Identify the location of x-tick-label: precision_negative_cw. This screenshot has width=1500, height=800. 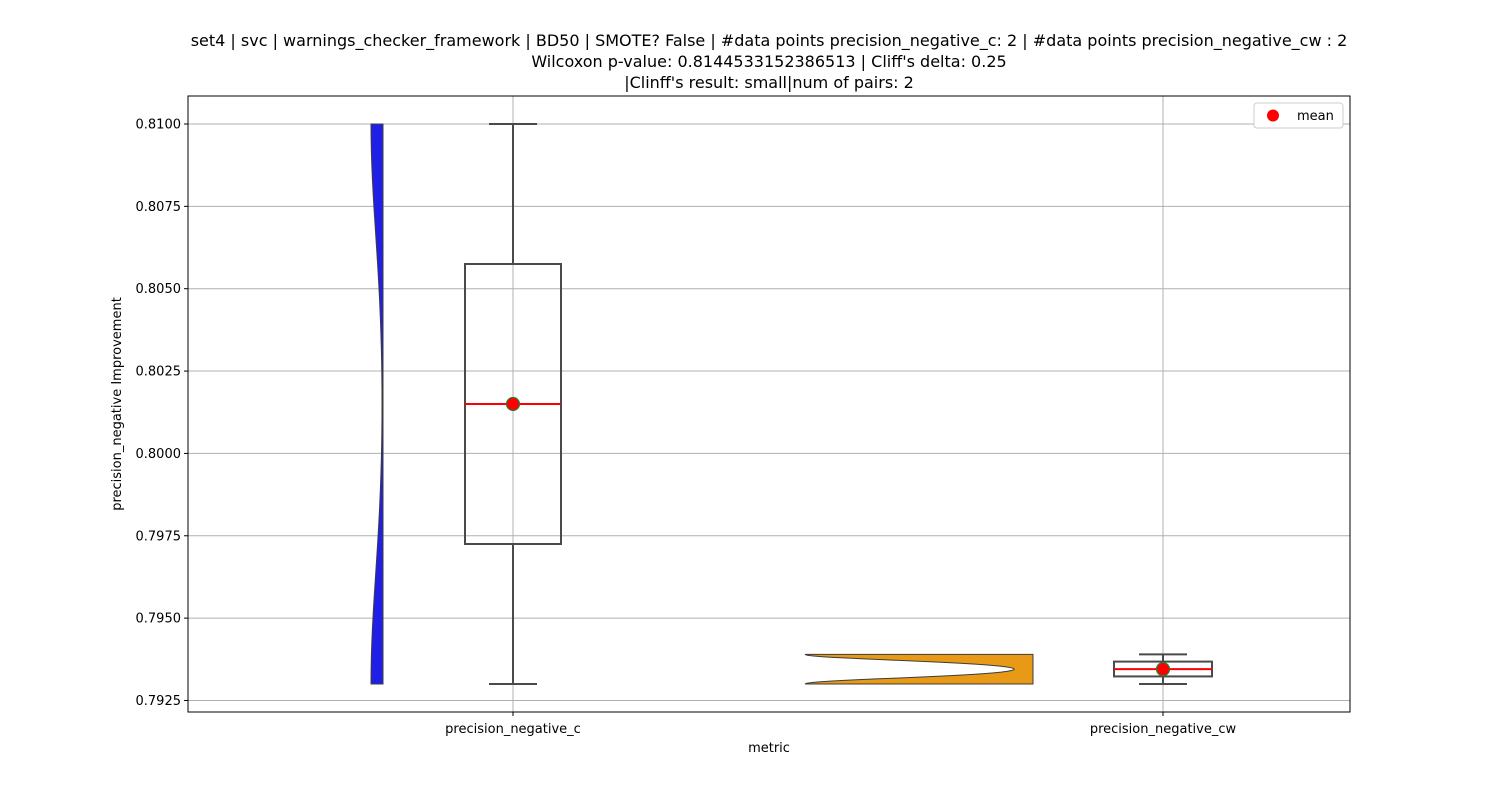
(1163, 729).